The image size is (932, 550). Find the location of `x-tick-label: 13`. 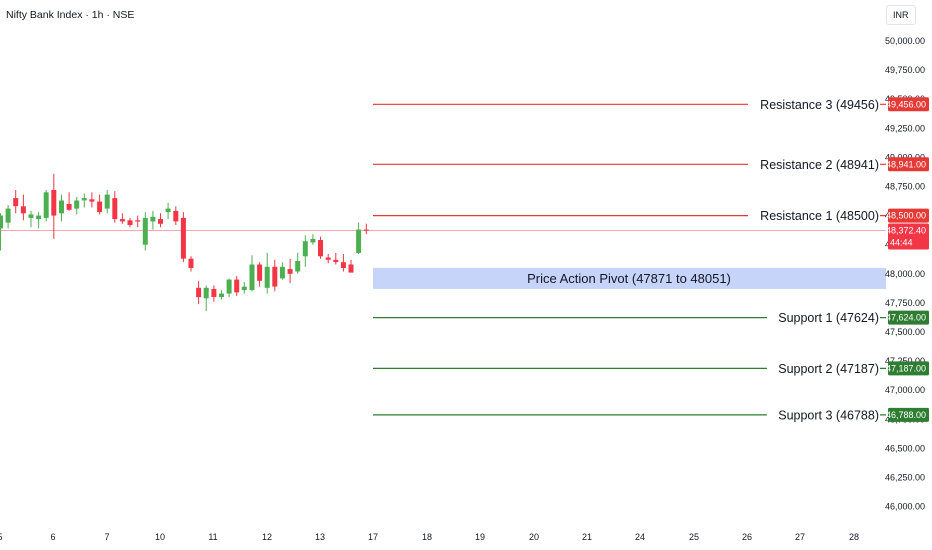

x-tick-label: 13 is located at coordinates (320, 537).